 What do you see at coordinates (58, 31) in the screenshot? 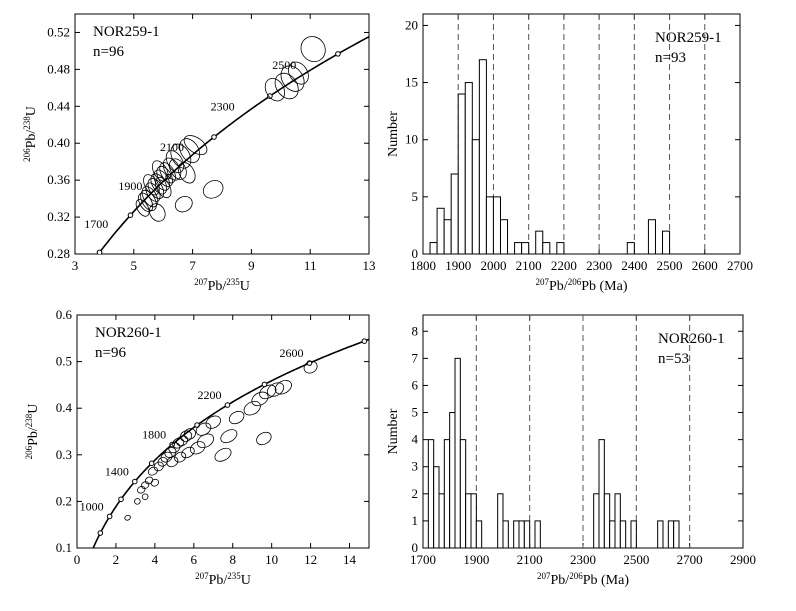
I see `y-tick-label: 0.52` at bounding box center [58, 31].